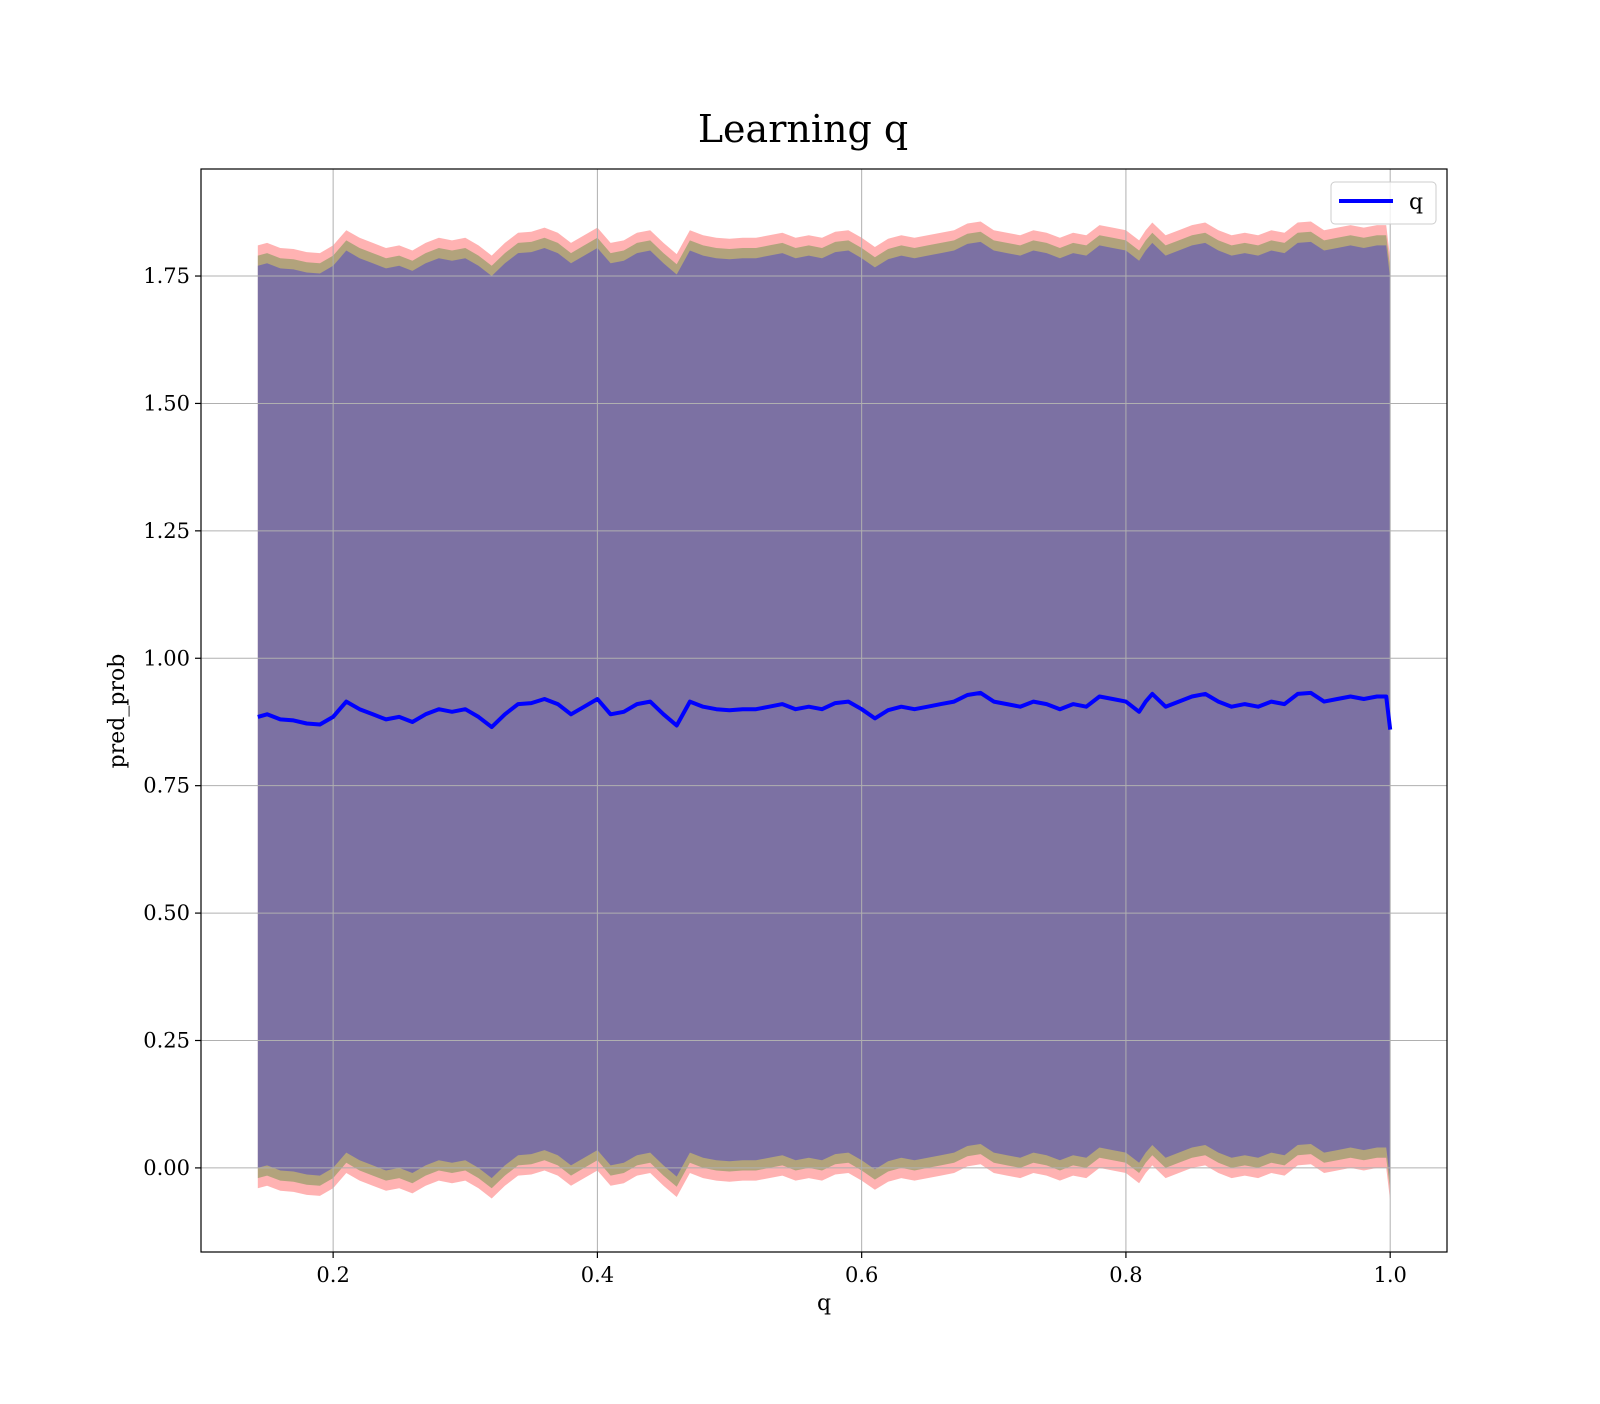 The image size is (1600, 1404). I want to click on y-tick-label: 0.50, so click(166, 913).